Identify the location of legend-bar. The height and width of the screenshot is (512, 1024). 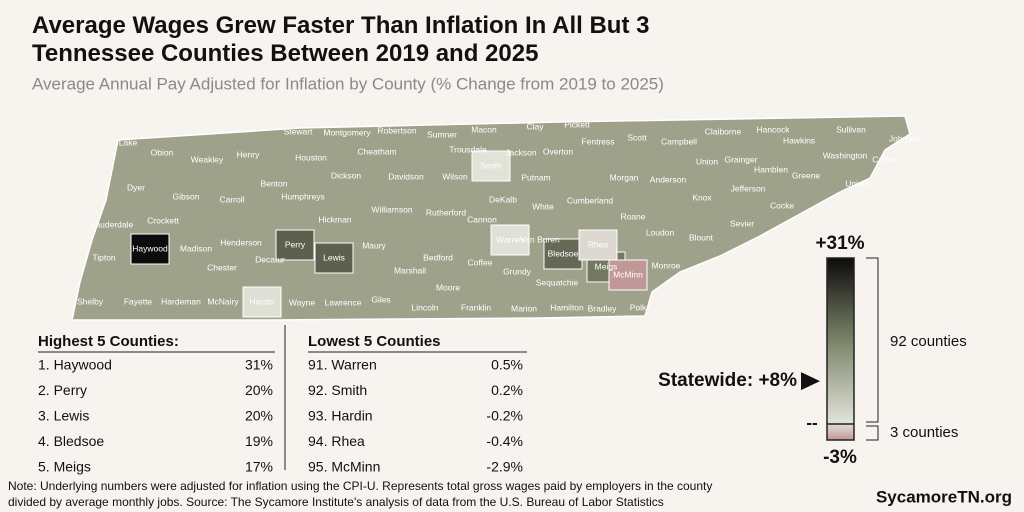
(840, 349).